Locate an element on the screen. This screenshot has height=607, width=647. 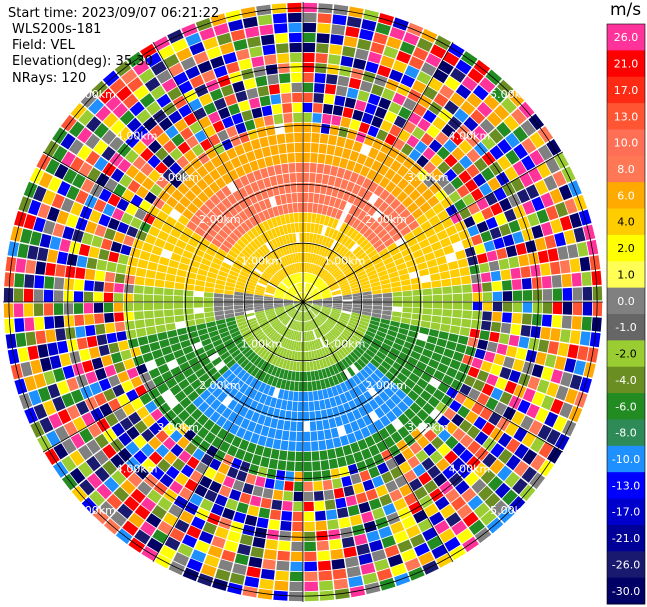
colorbar-swatch is located at coordinates (626, 301).